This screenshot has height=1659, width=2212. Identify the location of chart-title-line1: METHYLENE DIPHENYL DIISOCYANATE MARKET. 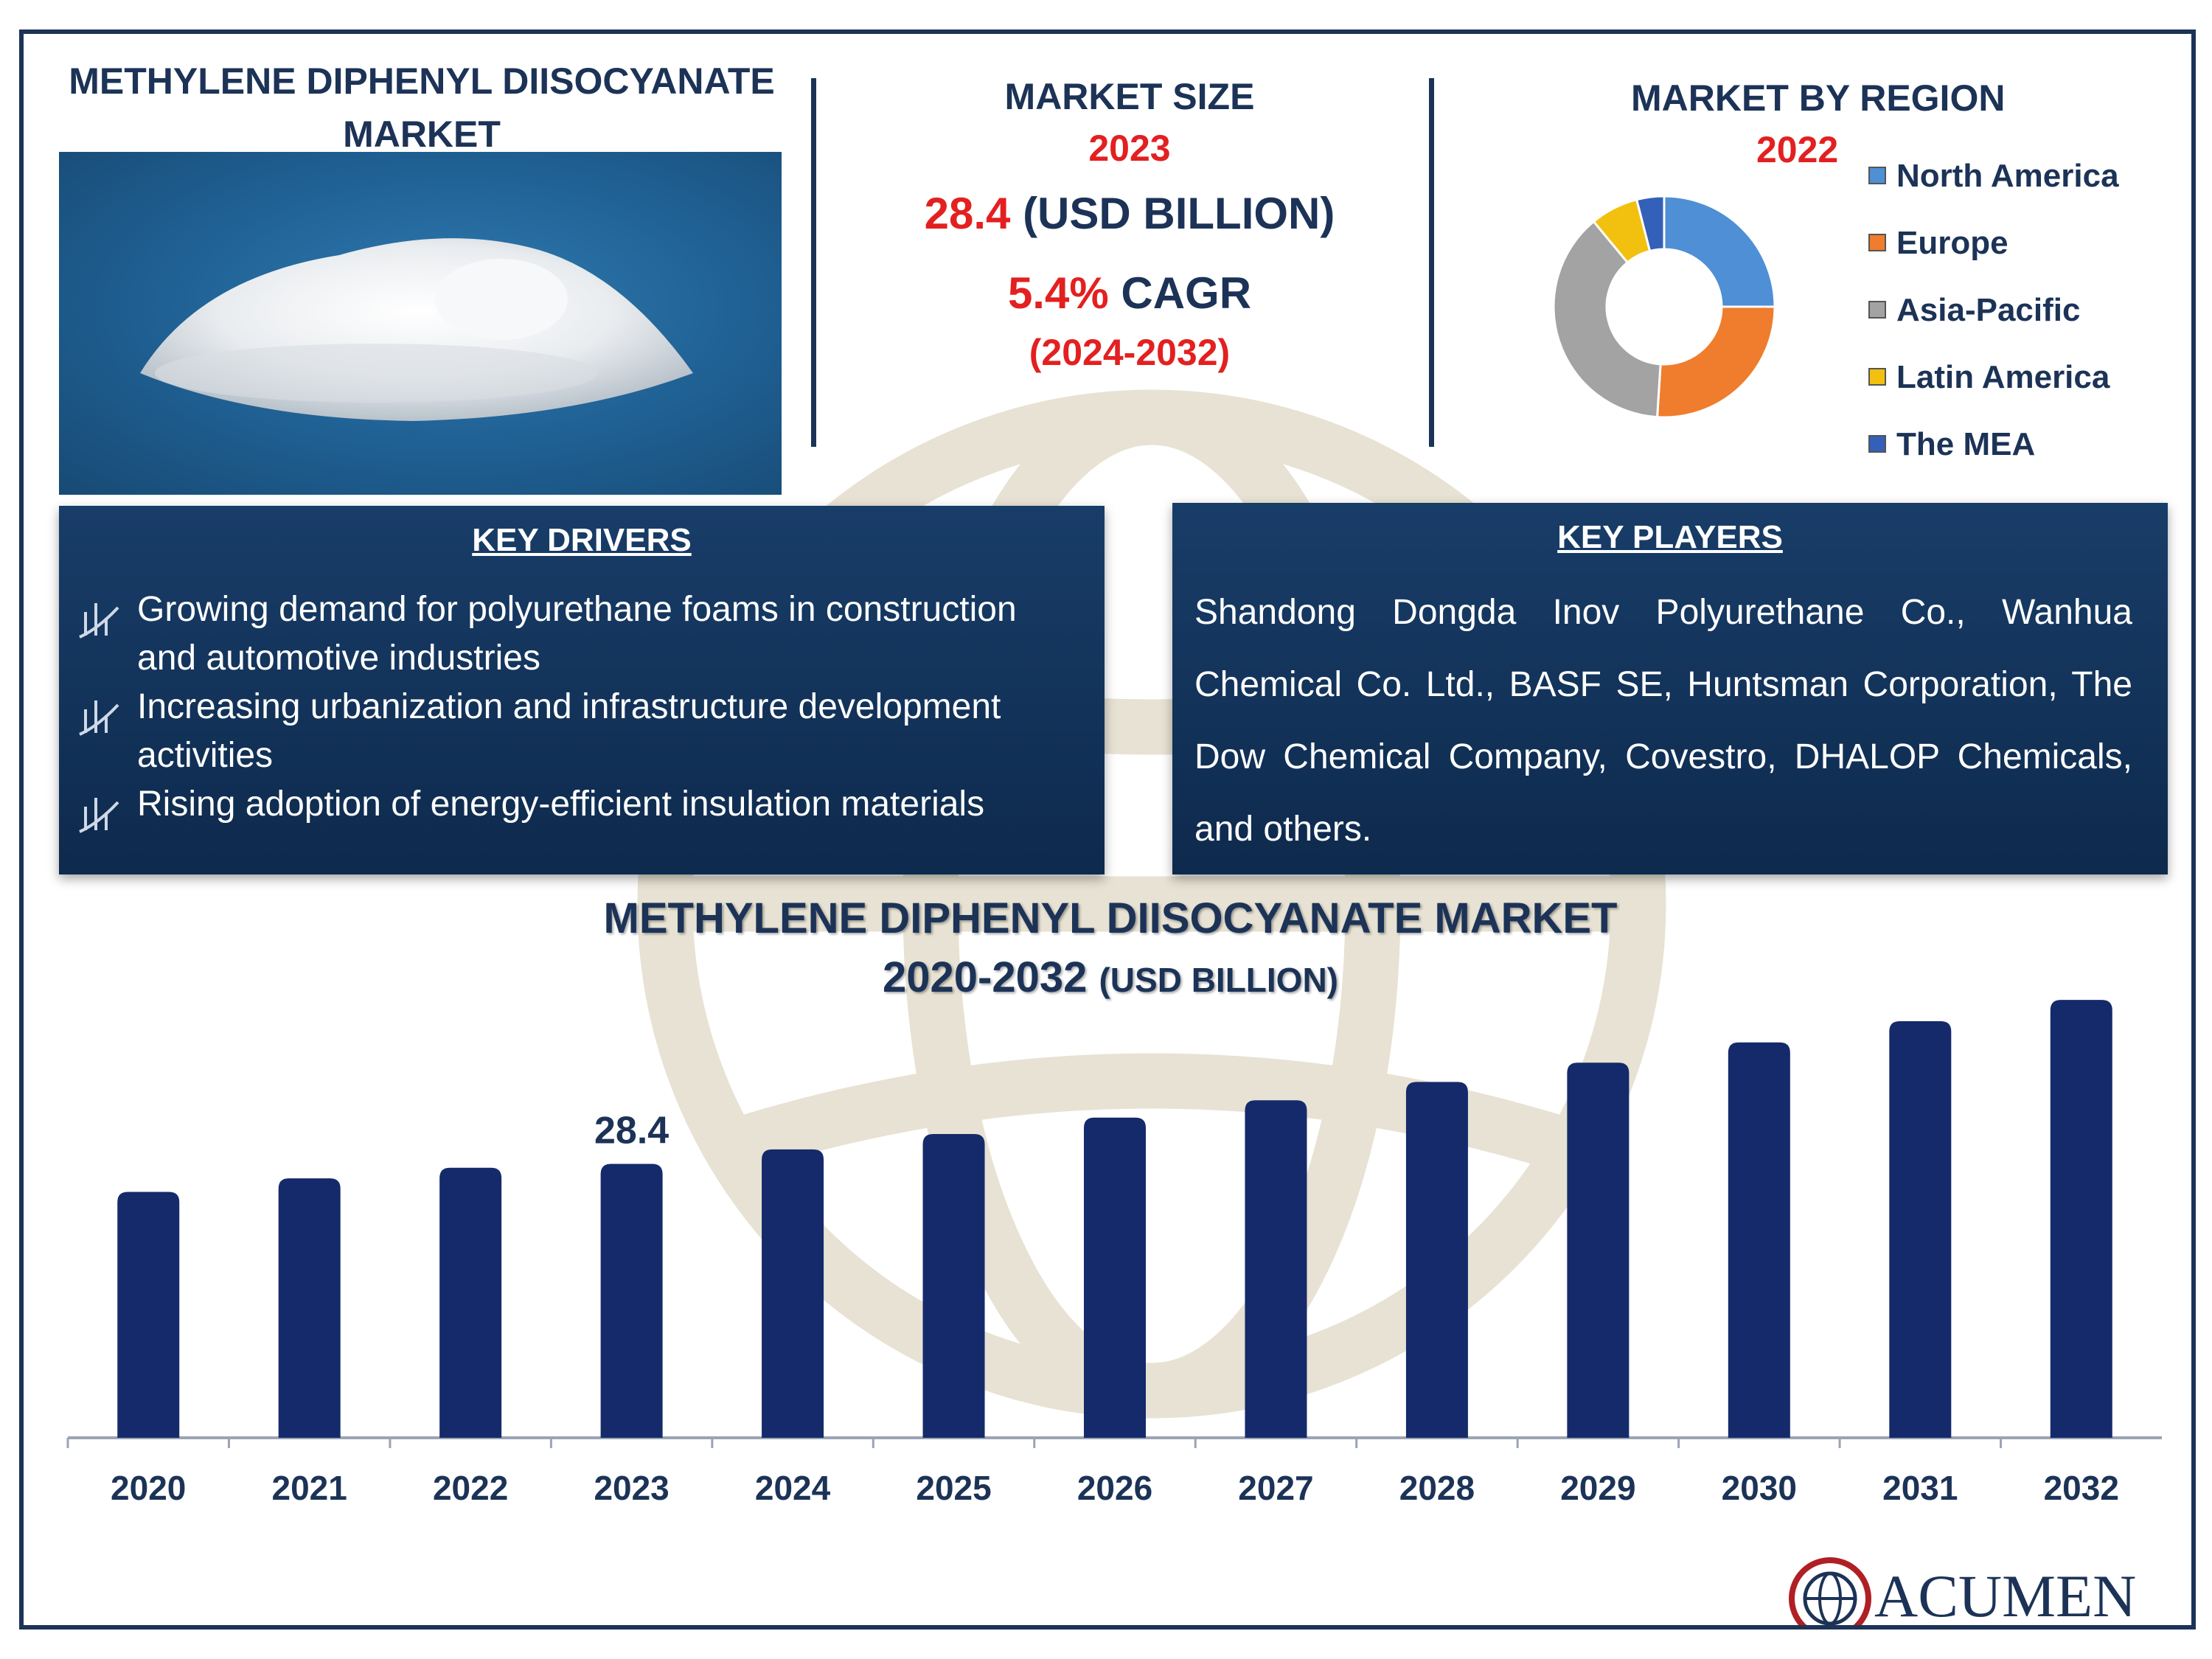
(1110, 918).